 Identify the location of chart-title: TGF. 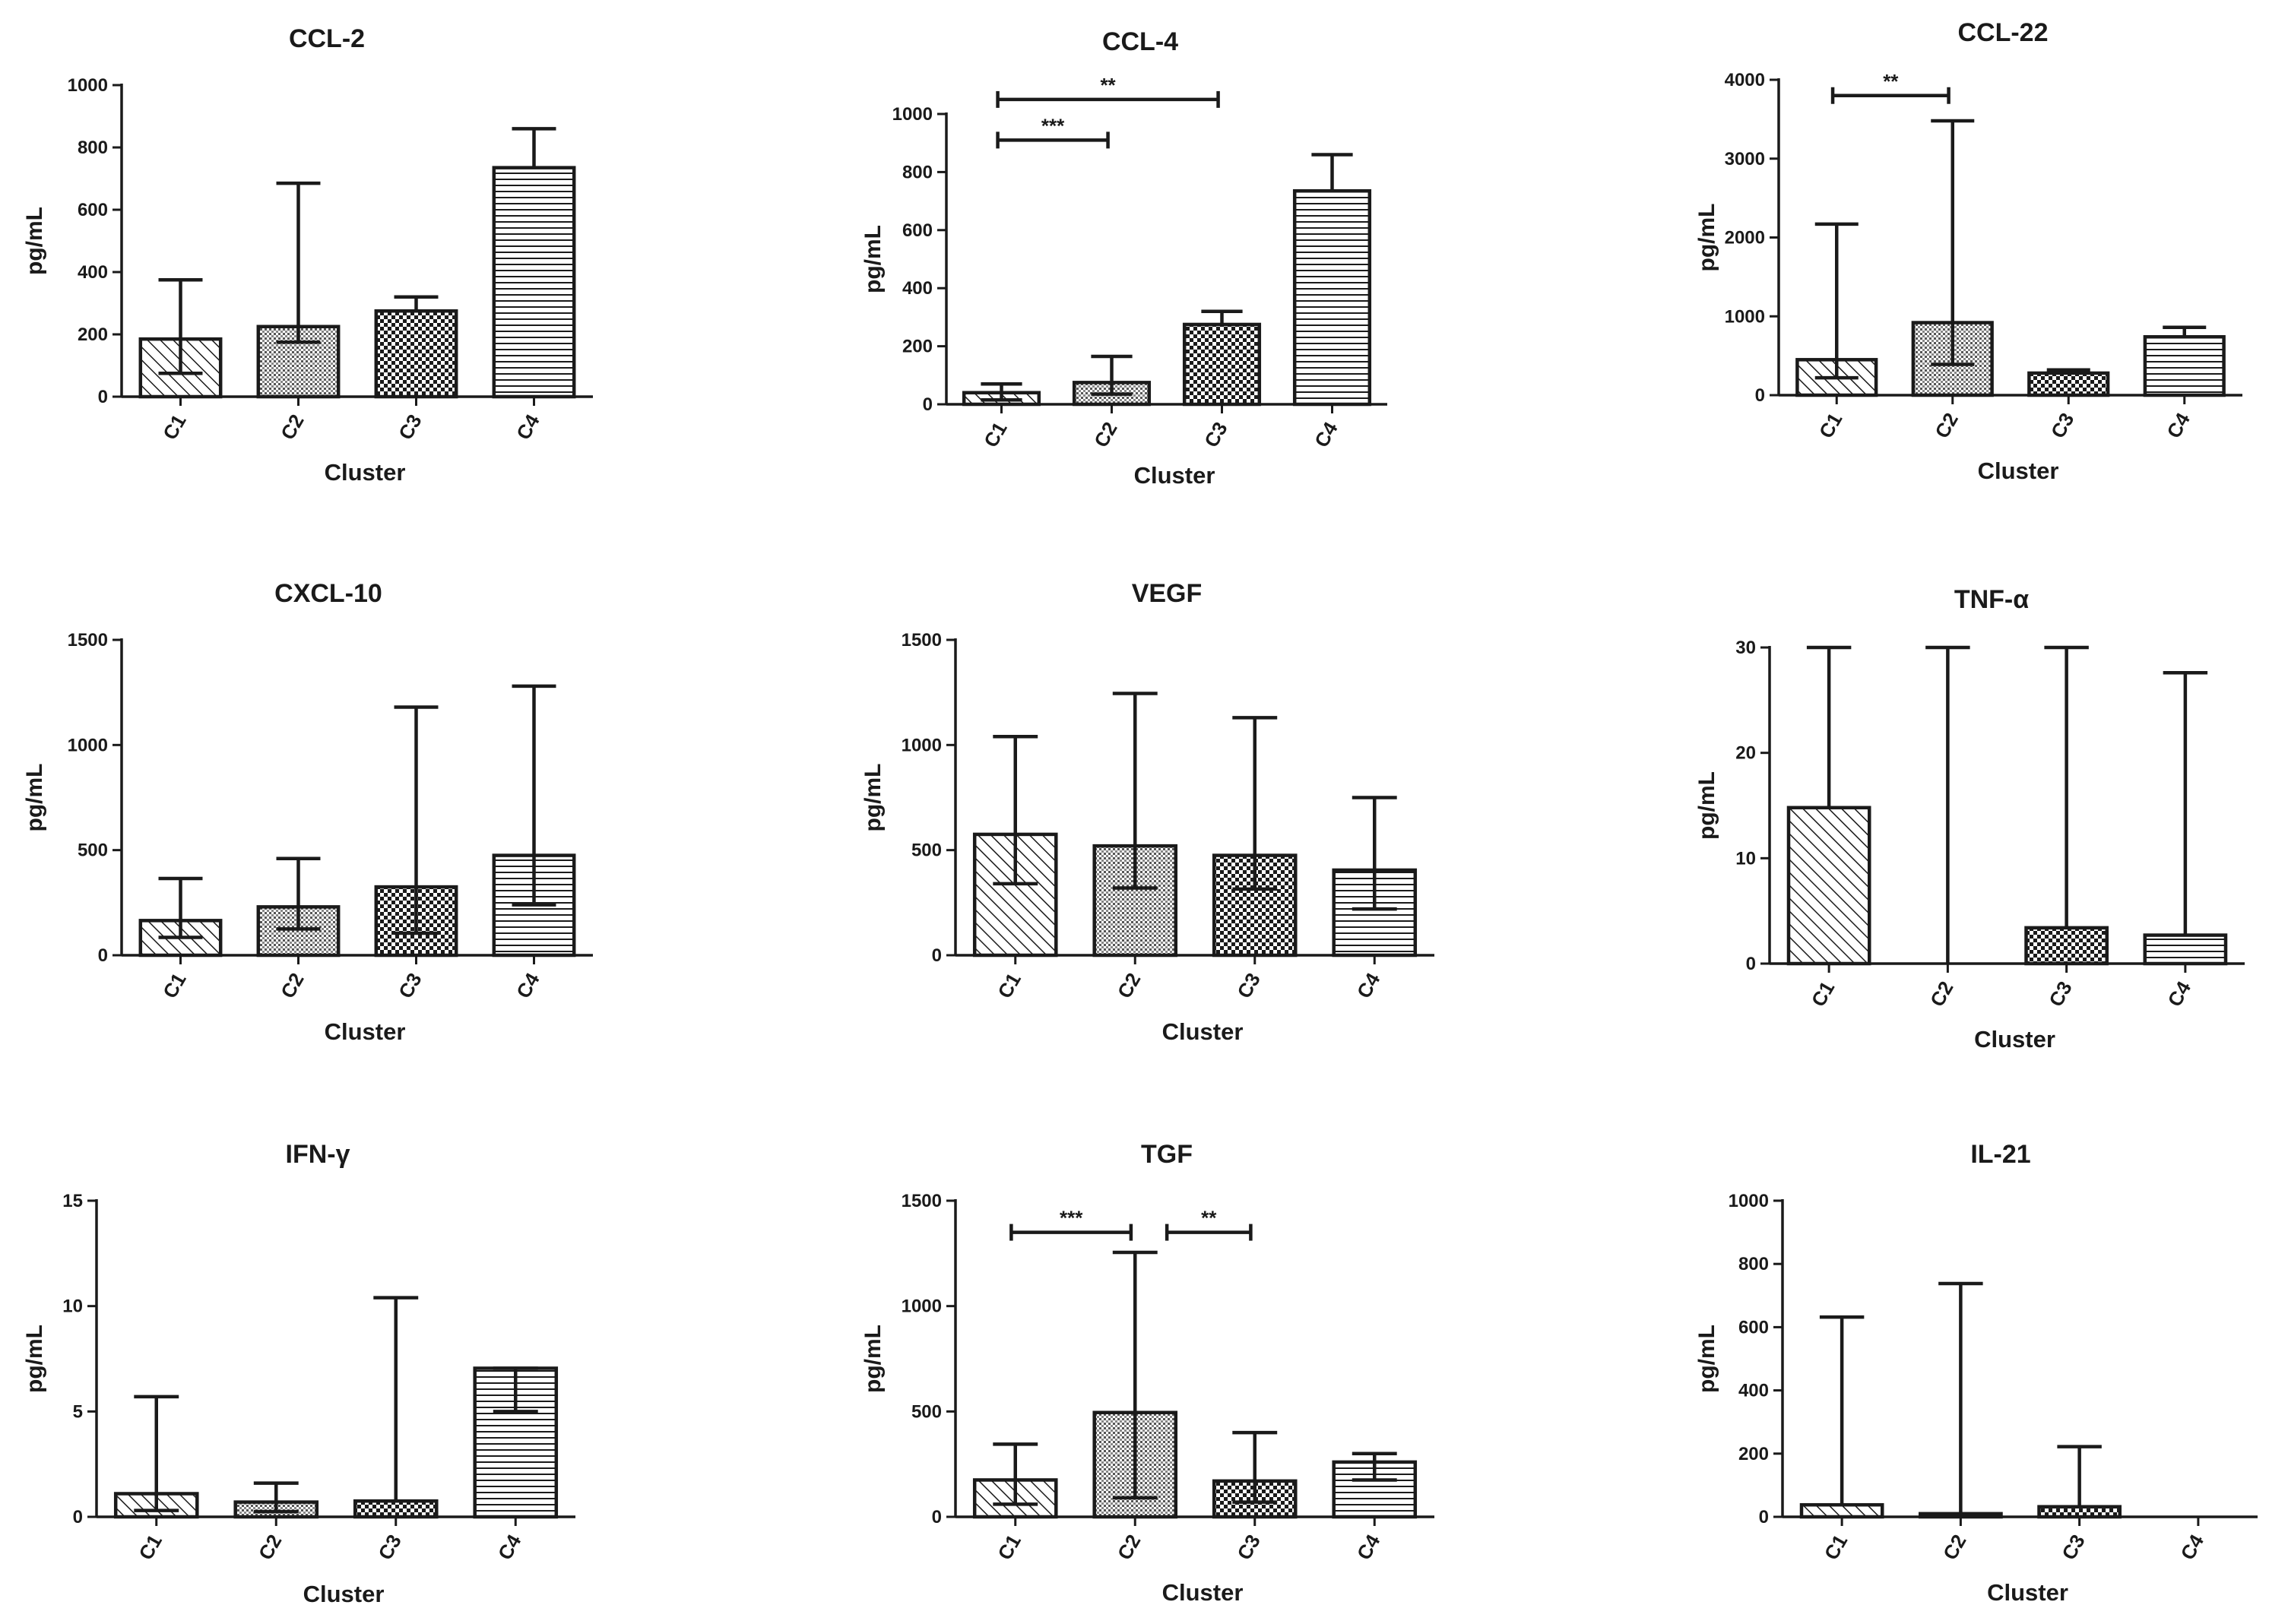
(1167, 1154).